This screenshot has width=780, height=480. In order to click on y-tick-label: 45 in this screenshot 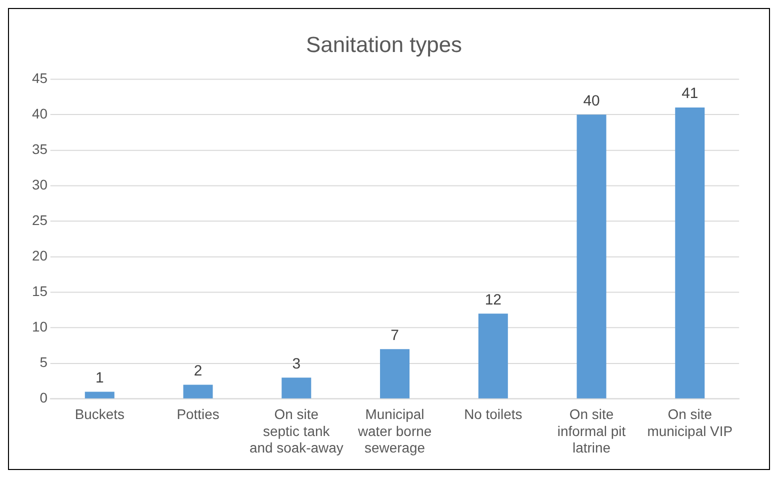, I will do `click(40, 78)`.